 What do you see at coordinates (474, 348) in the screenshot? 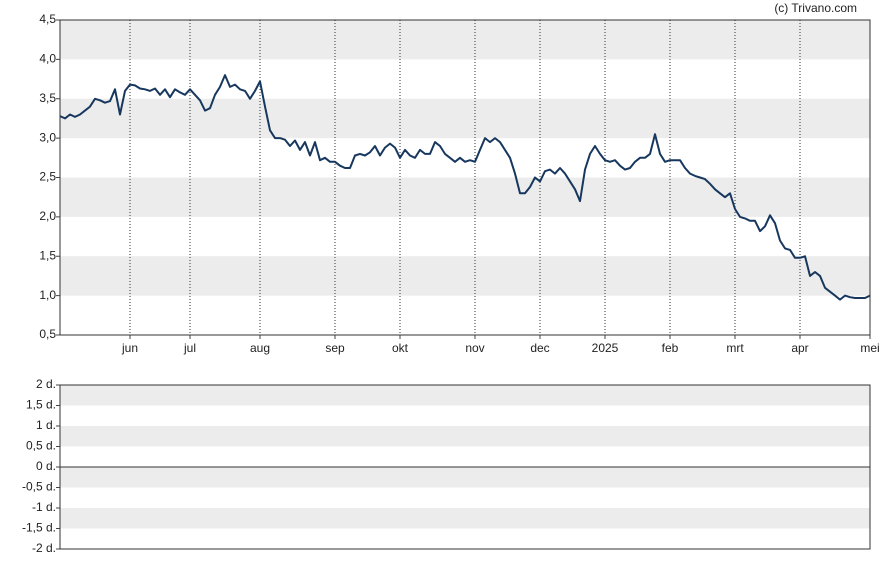
I see `x-tick-label: nov` at bounding box center [474, 348].